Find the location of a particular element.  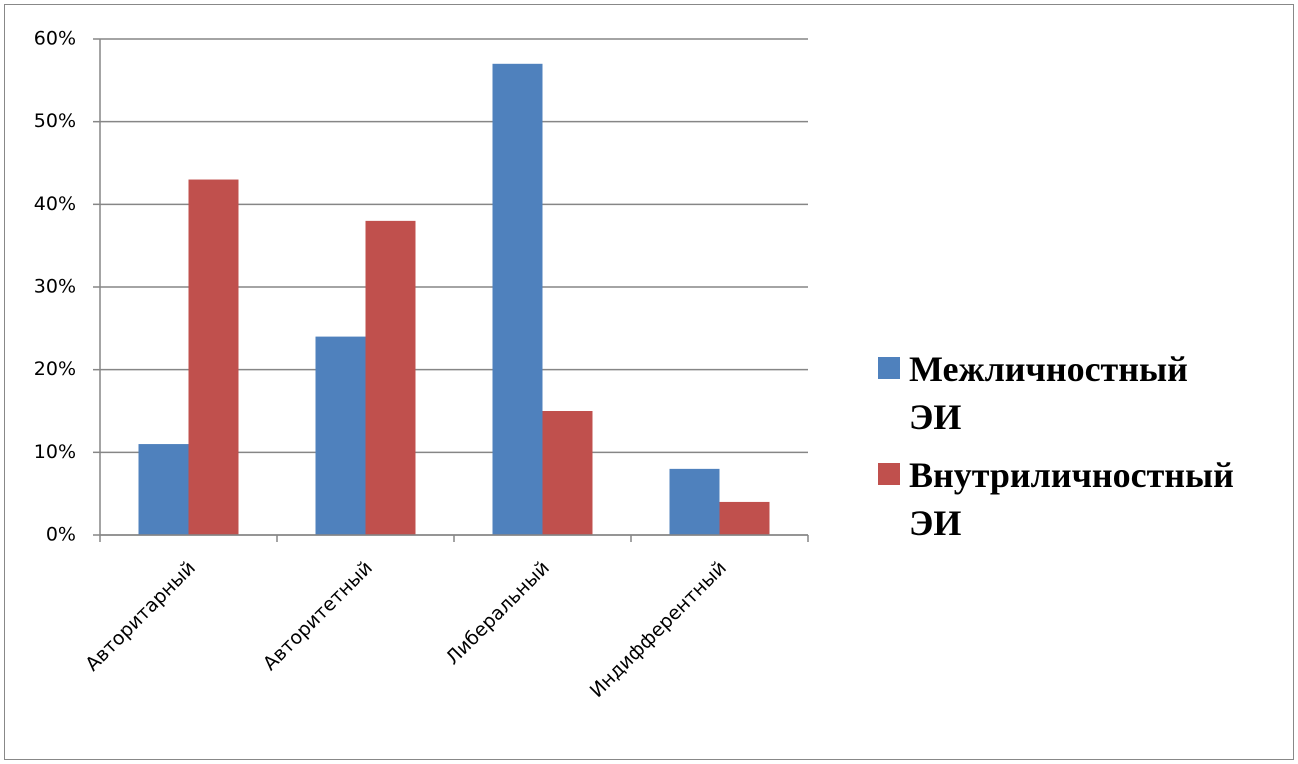

x-tick-label: Авторитетный is located at coordinates (318, 616).